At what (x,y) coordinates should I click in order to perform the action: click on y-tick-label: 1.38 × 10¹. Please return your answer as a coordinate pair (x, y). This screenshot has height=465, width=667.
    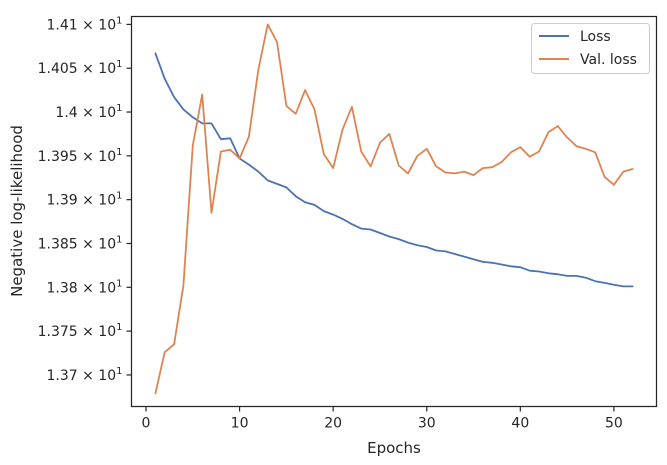
    Looking at the image, I should click on (85, 287).